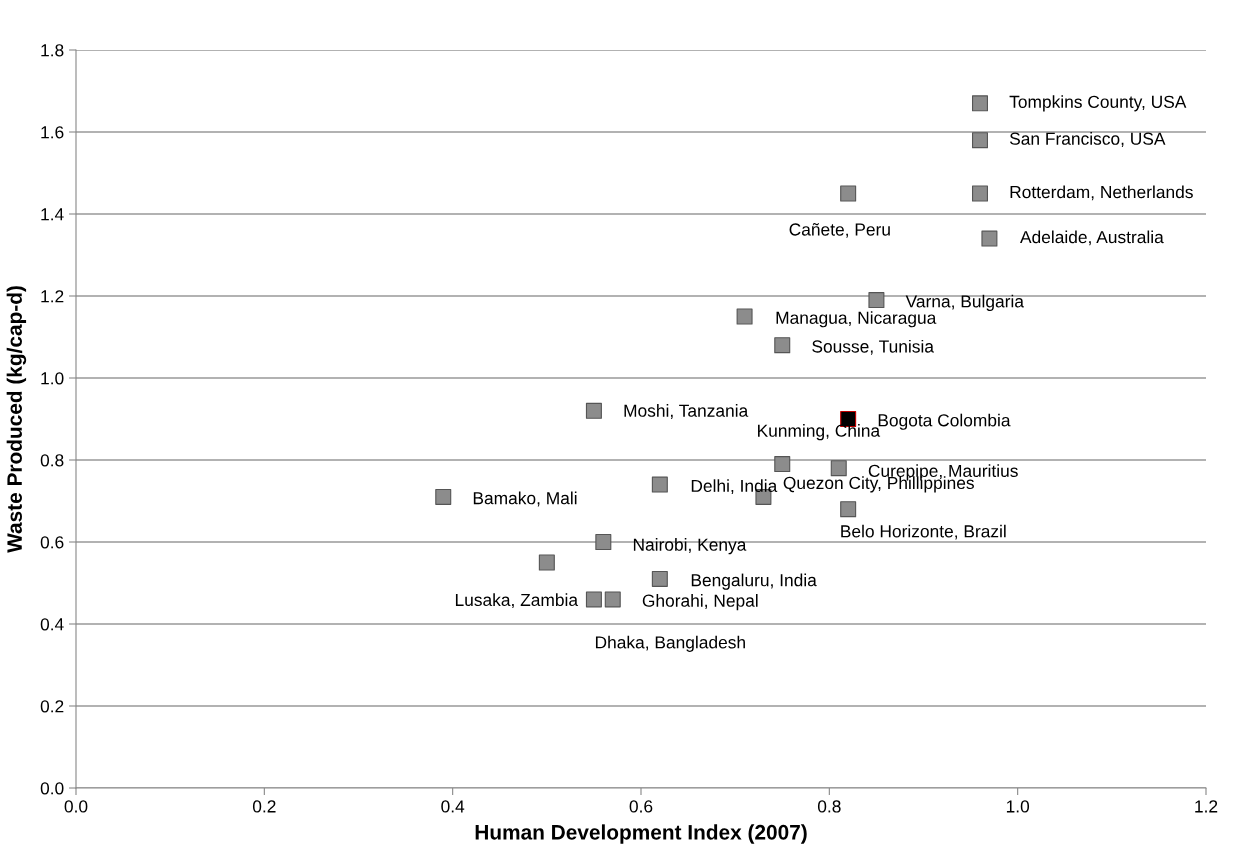 This screenshot has height=855, width=1249. Describe the element at coordinates (76, 806) in the screenshot. I see `x-tick-label: 0.0` at that location.